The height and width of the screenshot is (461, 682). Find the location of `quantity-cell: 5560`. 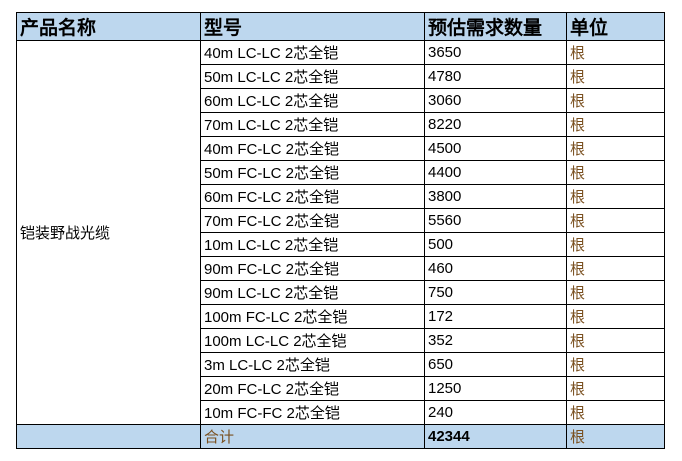

quantity-cell: 5560 is located at coordinates (495, 220).